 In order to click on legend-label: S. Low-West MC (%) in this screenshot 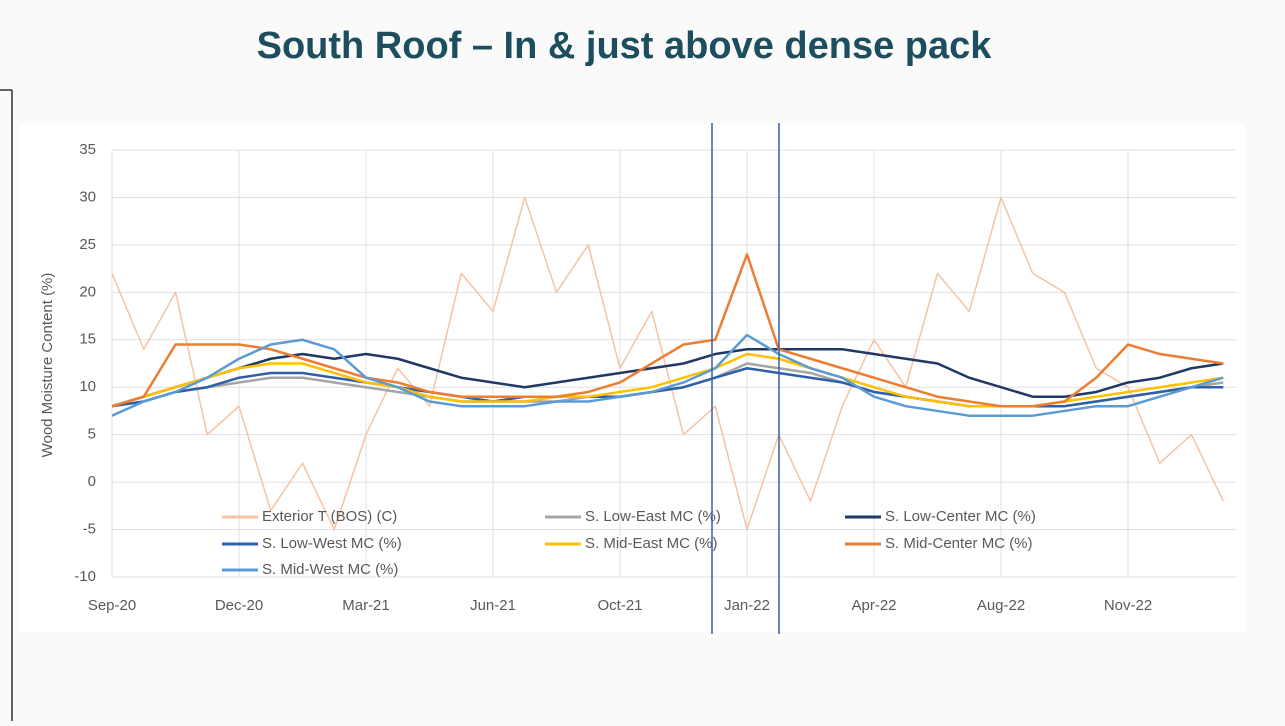, I will do `click(332, 543)`.